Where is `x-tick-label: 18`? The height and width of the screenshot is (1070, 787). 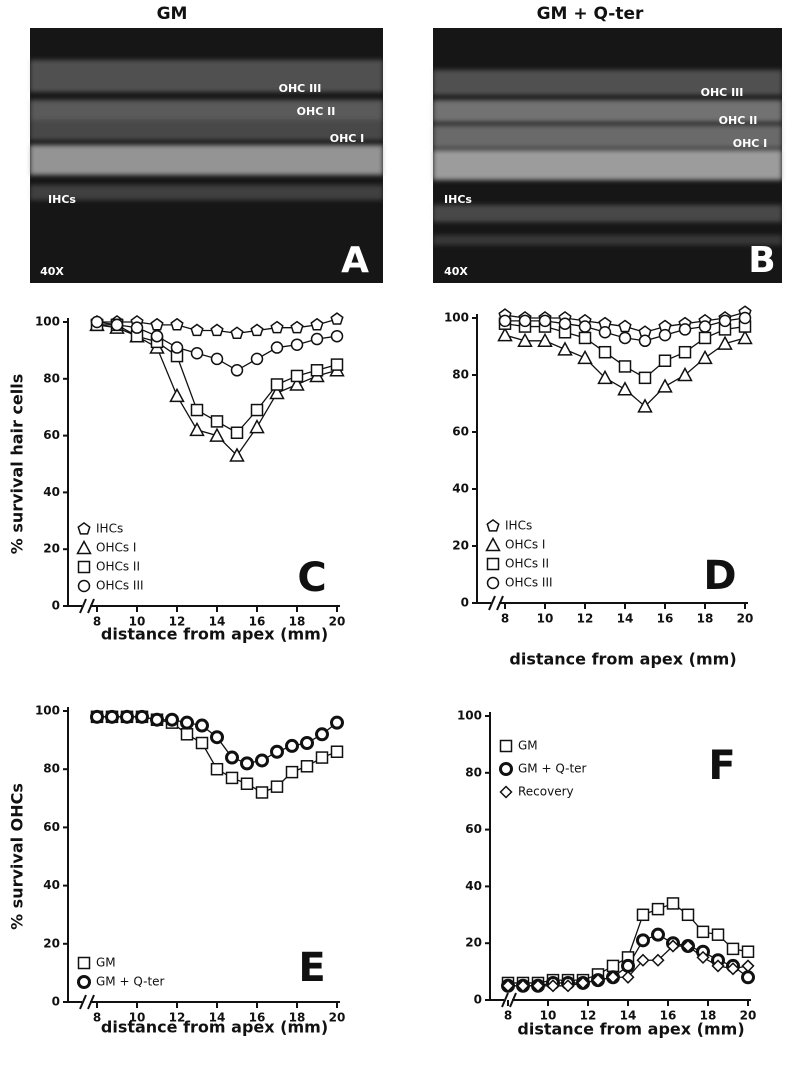 x-tick-label: 18 is located at coordinates (705, 619).